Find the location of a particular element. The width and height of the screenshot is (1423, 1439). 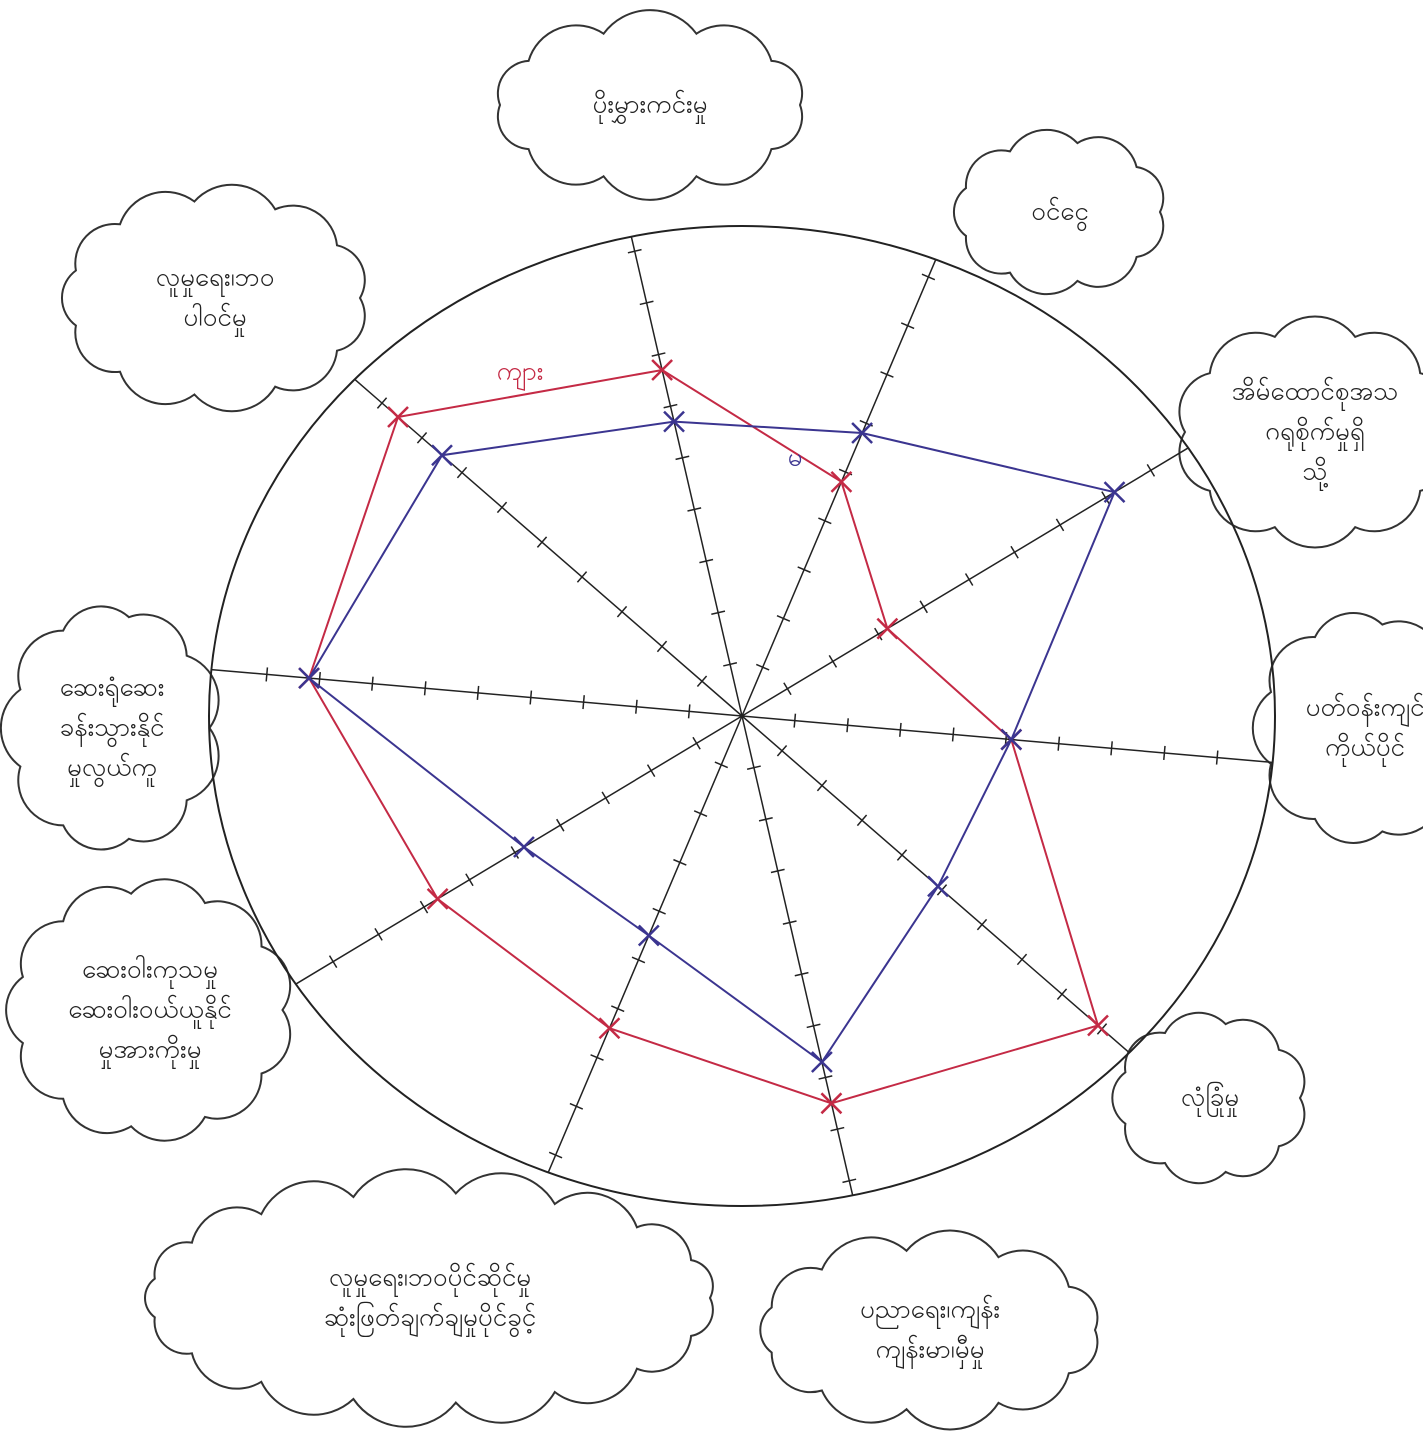

axis-label: ဆေးဝါးဝယ်ယူနိုင် is located at coordinates (149, 1012).